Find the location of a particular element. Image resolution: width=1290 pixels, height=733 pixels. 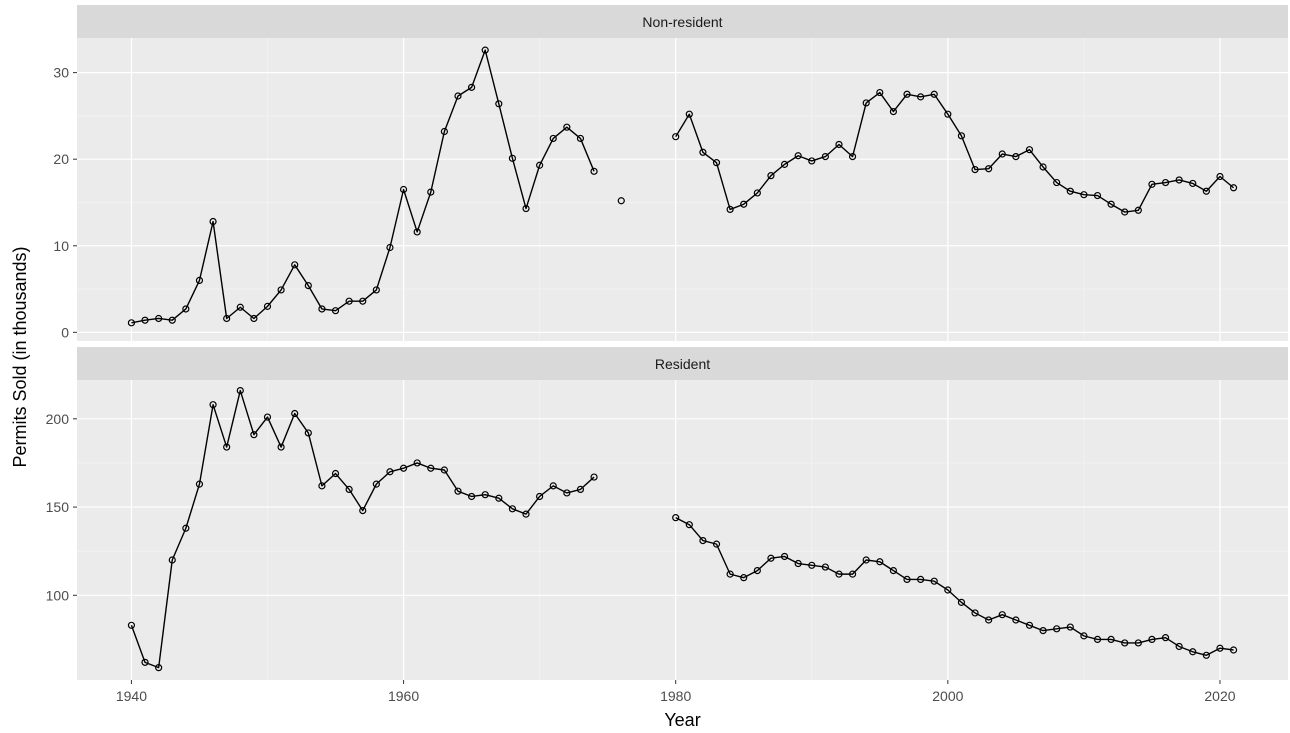

data-point-resident-2006 is located at coordinates (1029, 625).